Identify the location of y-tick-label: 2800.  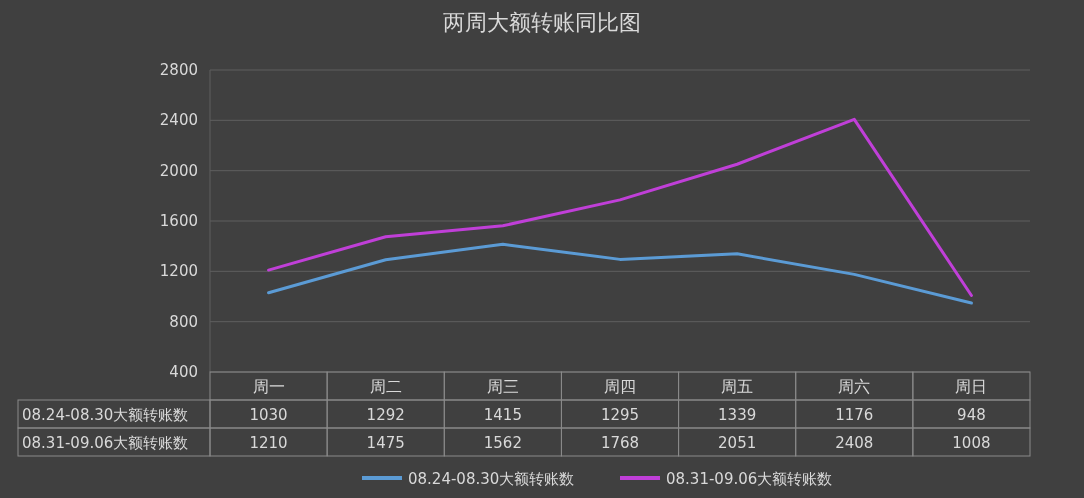
(178, 70).